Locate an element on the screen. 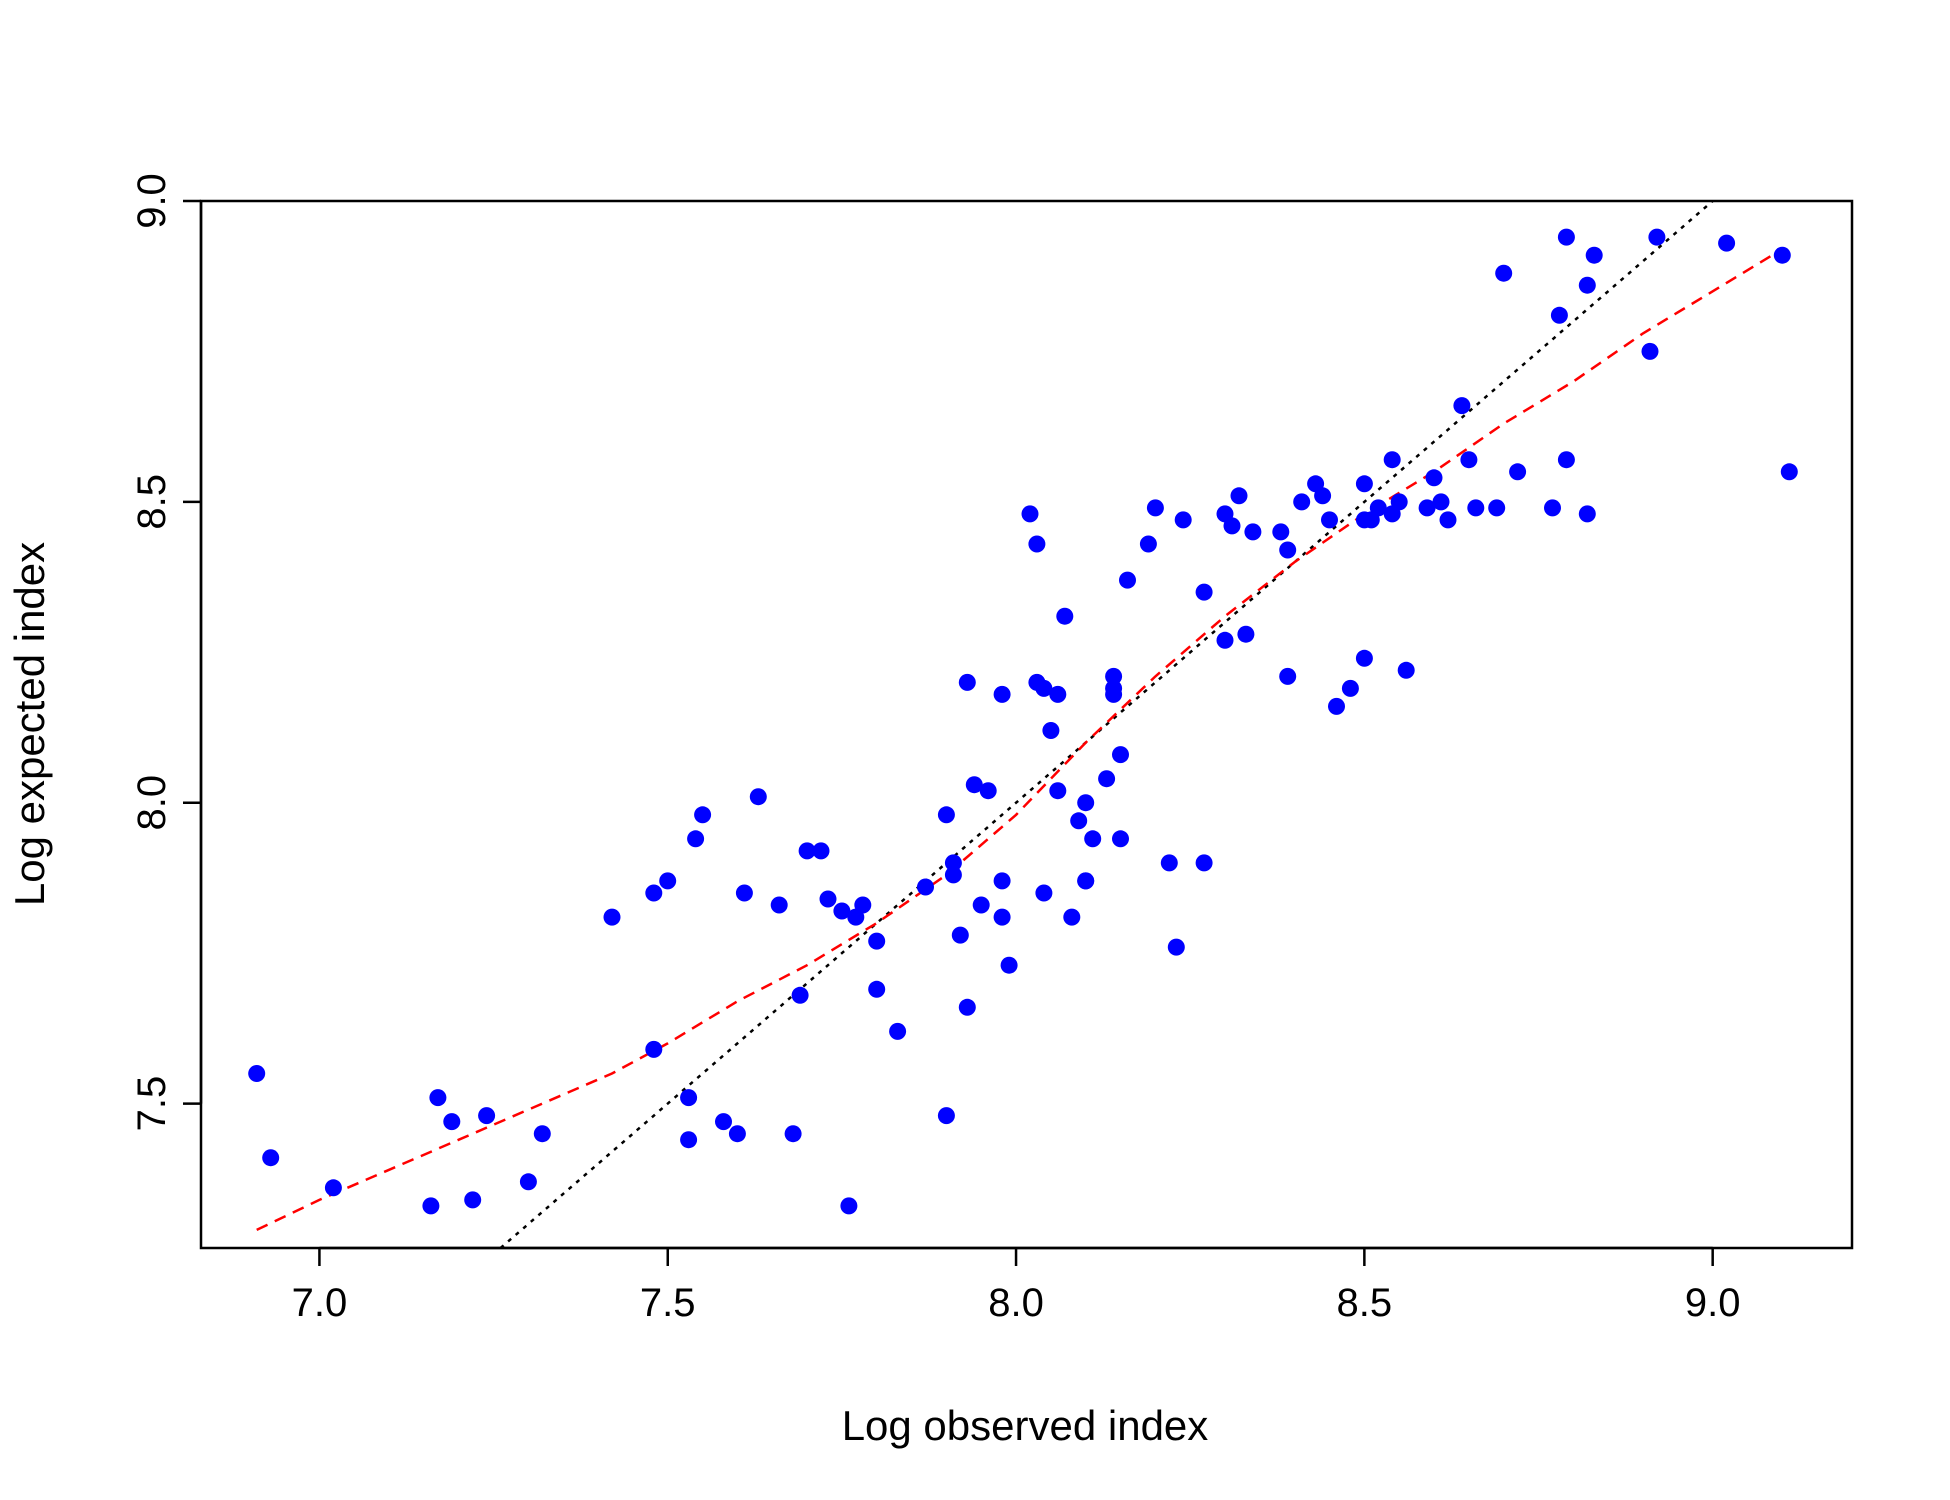 Image resolution: width=1950 pixels, height=1500 pixels. x-tick-label: 9.0 is located at coordinates (1713, 1303).